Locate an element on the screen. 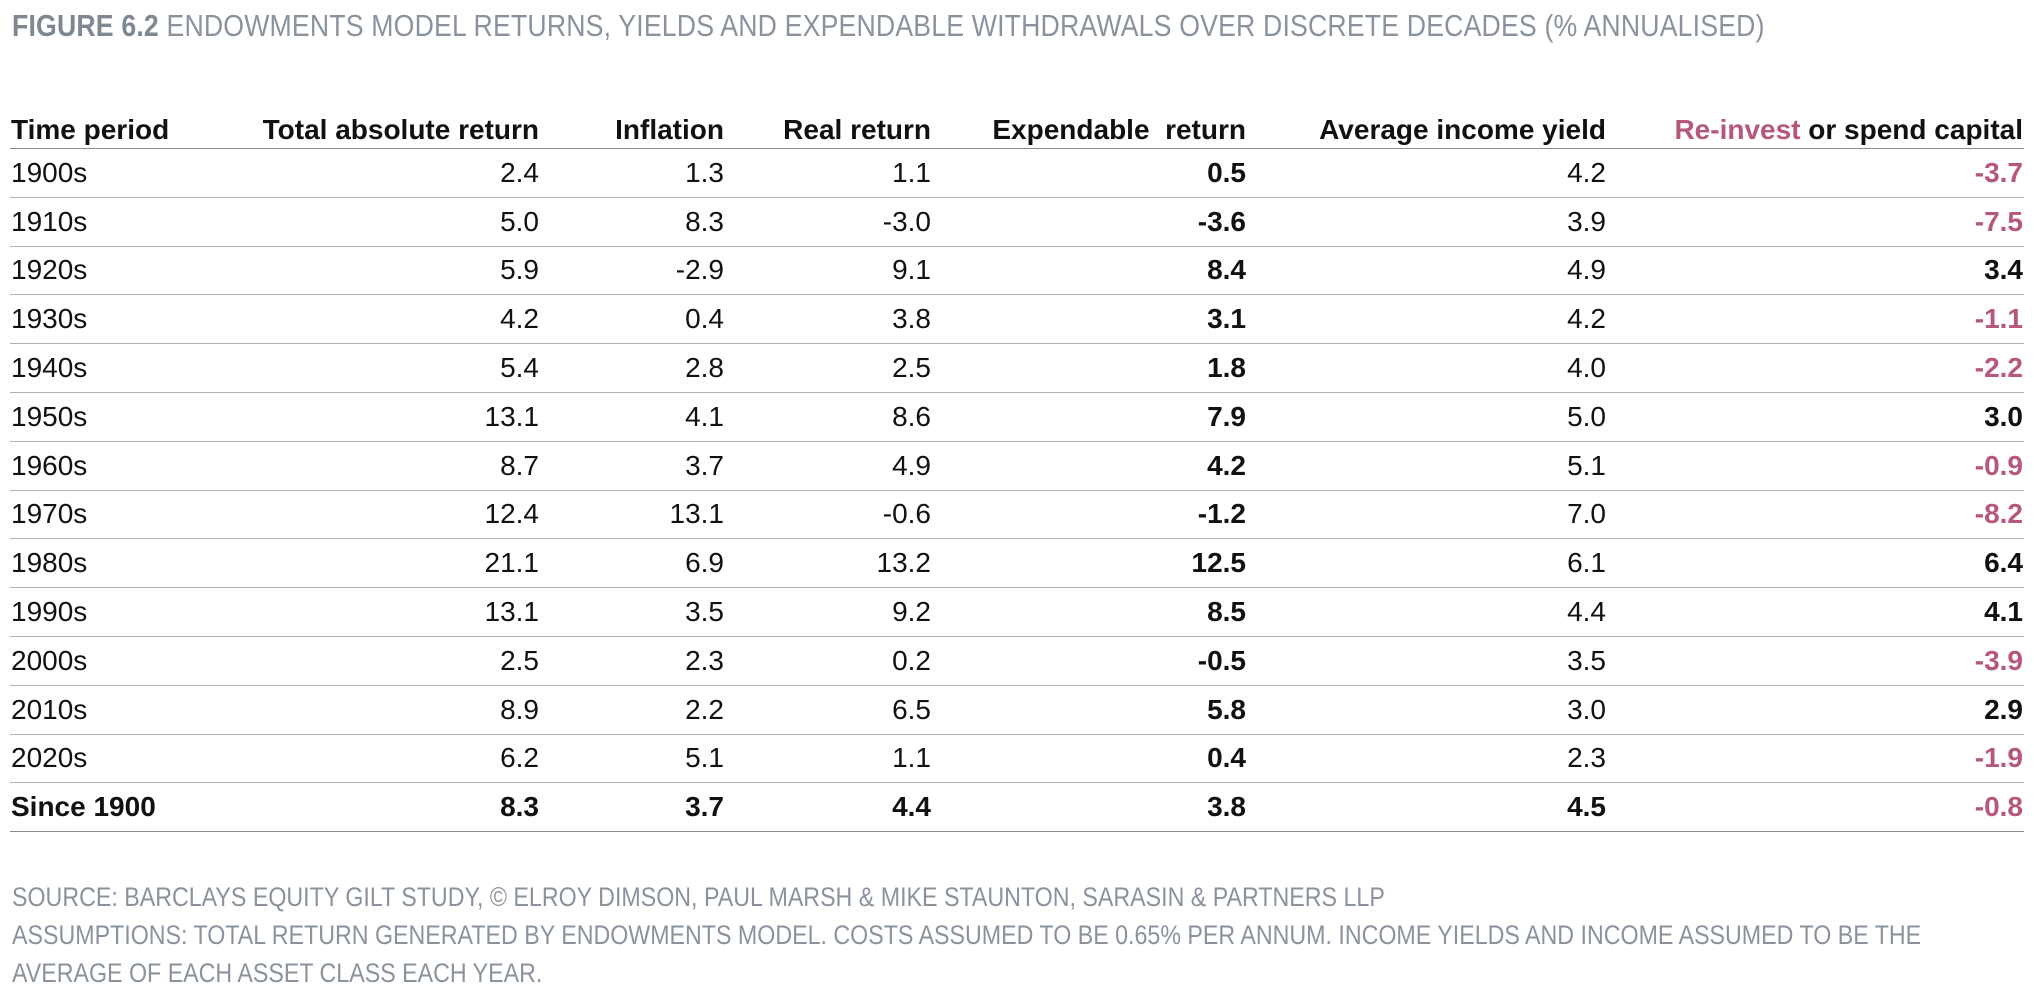 This screenshot has height=992, width=2034. cell-reinvest-or-spend: 2.9 is located at coordinates (1815, 710).